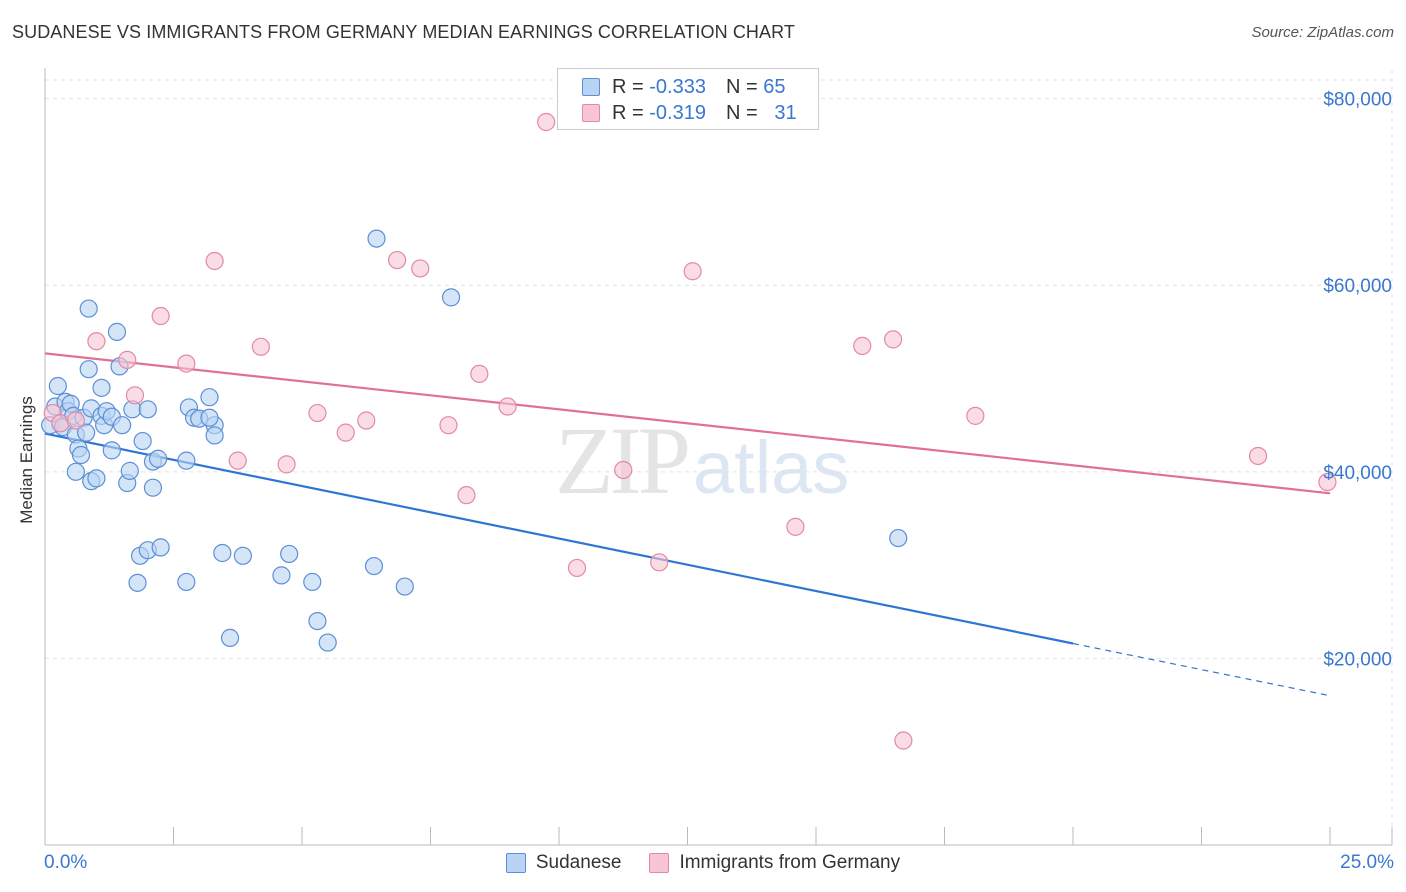 The image size is (1406, 892). Describe the element at coordinates (771, 467) in the screenshot. I see `watermark-atlas: atlas` at that location.